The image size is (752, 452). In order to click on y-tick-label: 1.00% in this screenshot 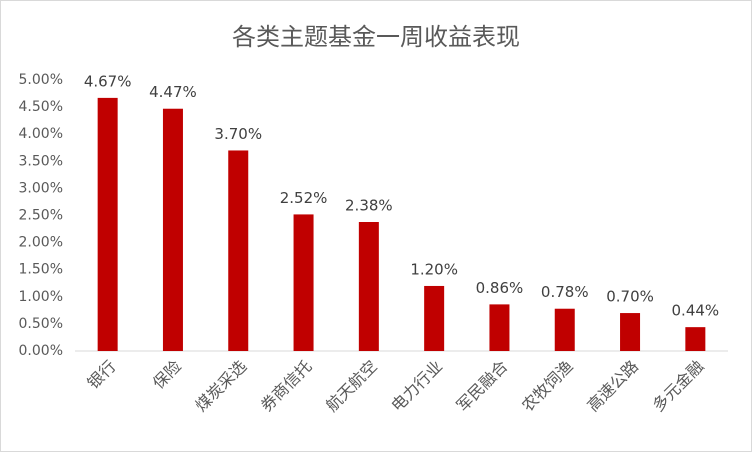, I will do `click(41, 297)`.